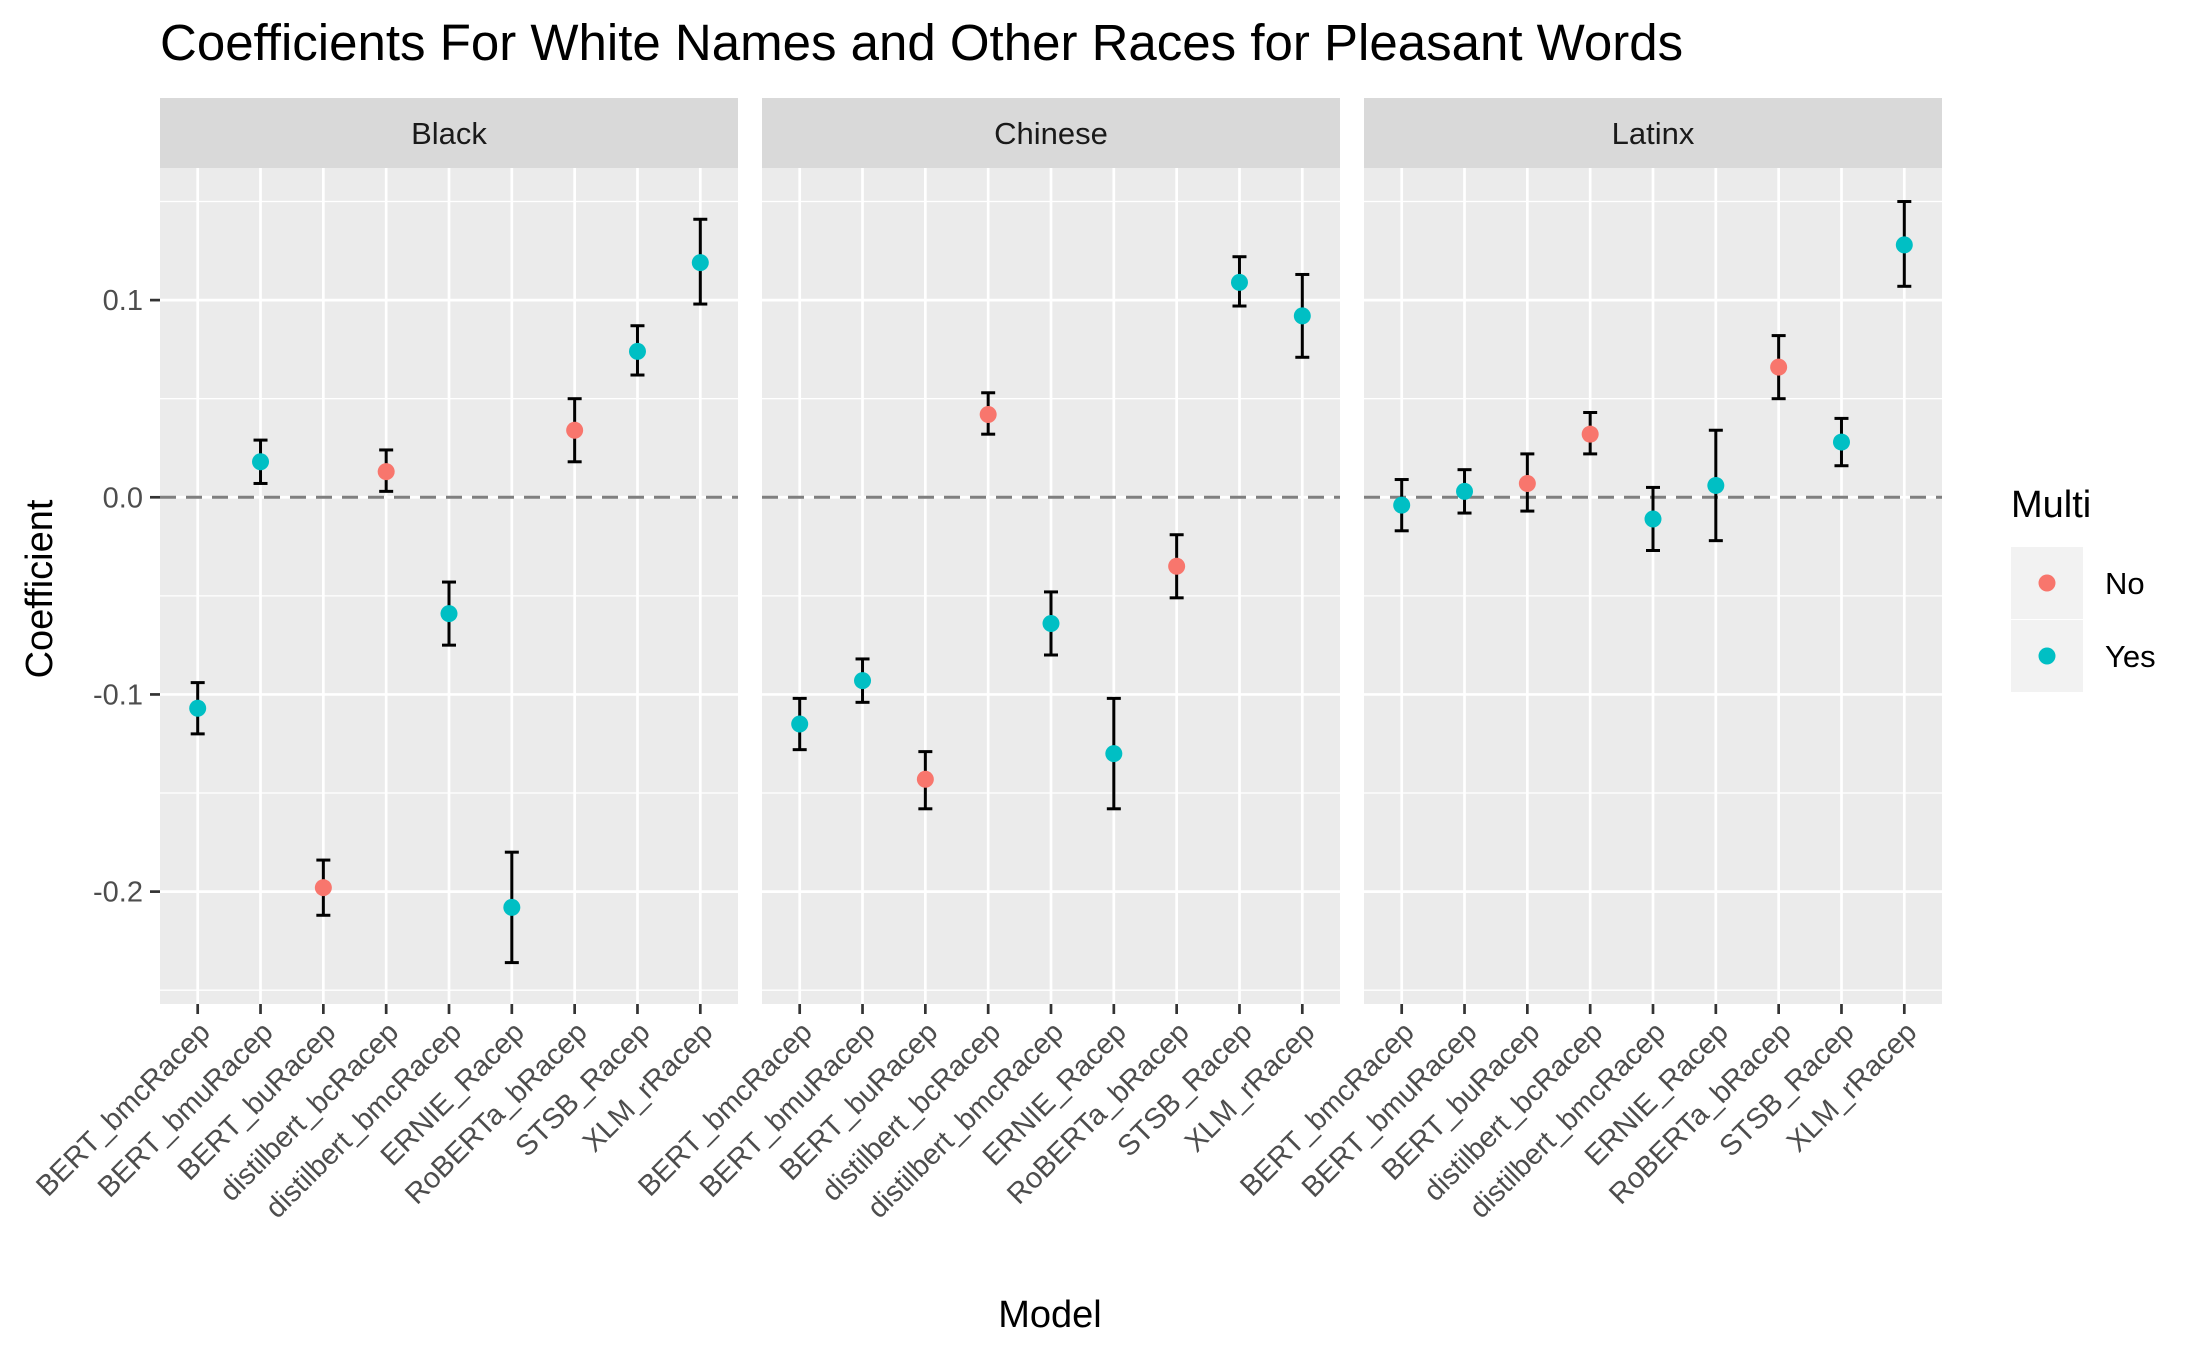 The image size is (2187, 1350). I want to click on legend-label: No, so click(2125, 583).